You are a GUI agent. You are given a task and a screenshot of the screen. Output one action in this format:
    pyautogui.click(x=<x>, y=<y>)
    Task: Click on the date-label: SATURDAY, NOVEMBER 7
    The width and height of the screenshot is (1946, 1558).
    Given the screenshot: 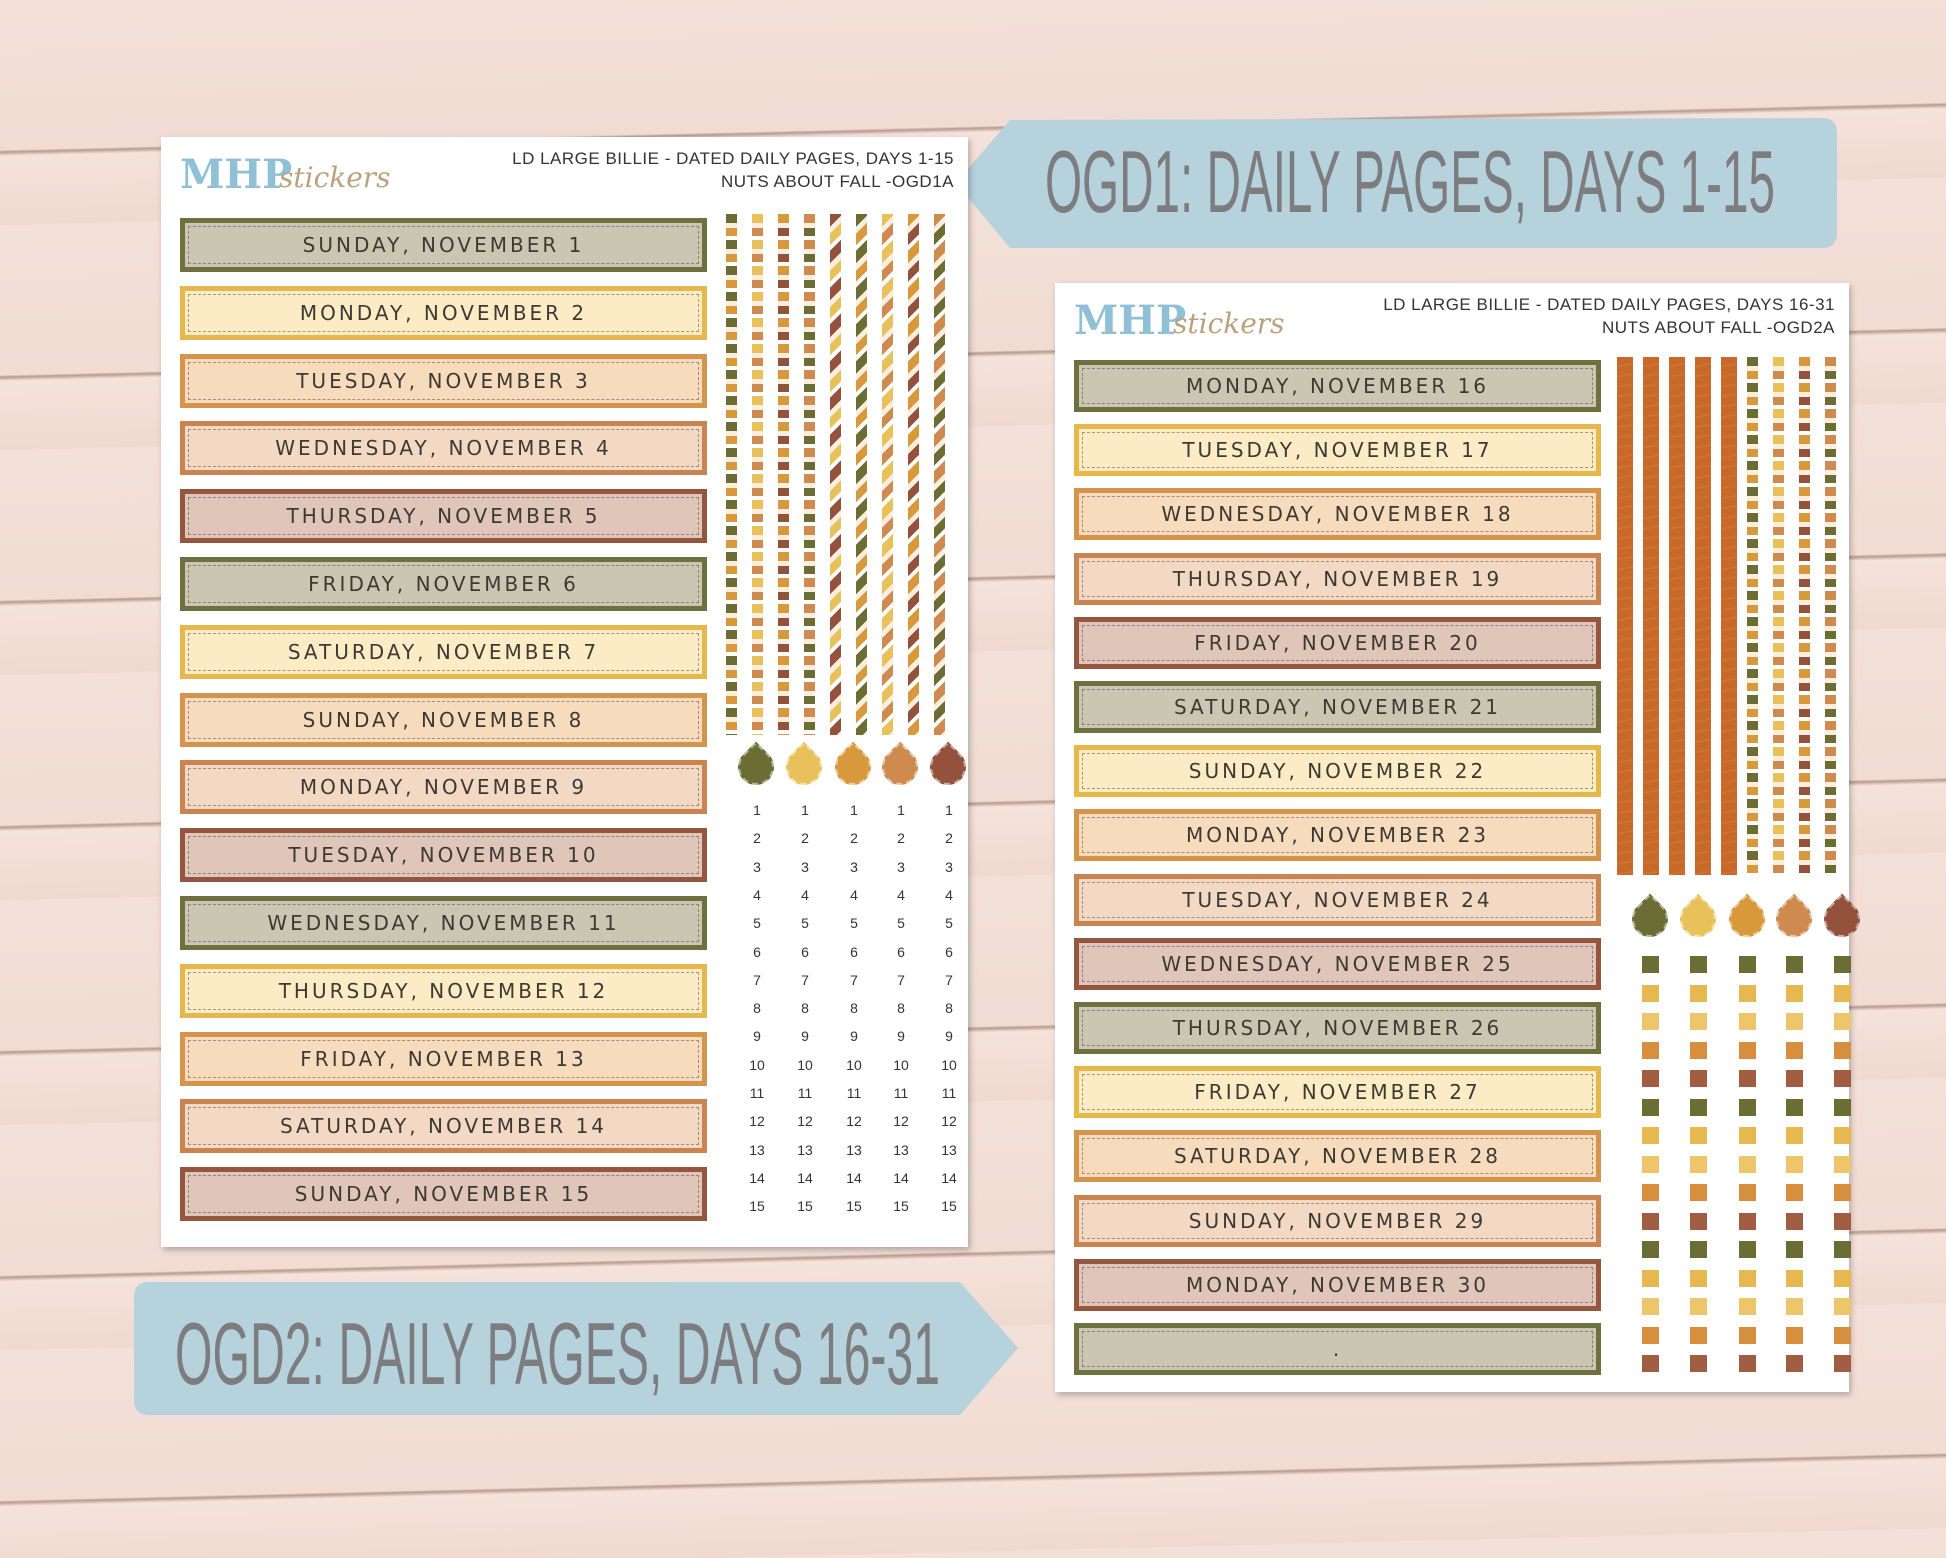 What is the action you would take?
    pyautogui.click(x=443, y=651)
    